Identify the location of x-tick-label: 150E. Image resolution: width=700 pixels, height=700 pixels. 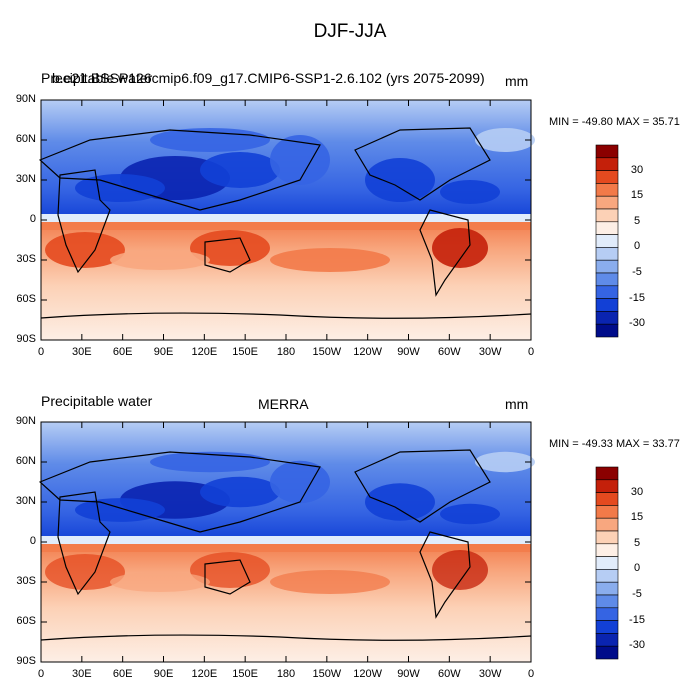
(245, 352).